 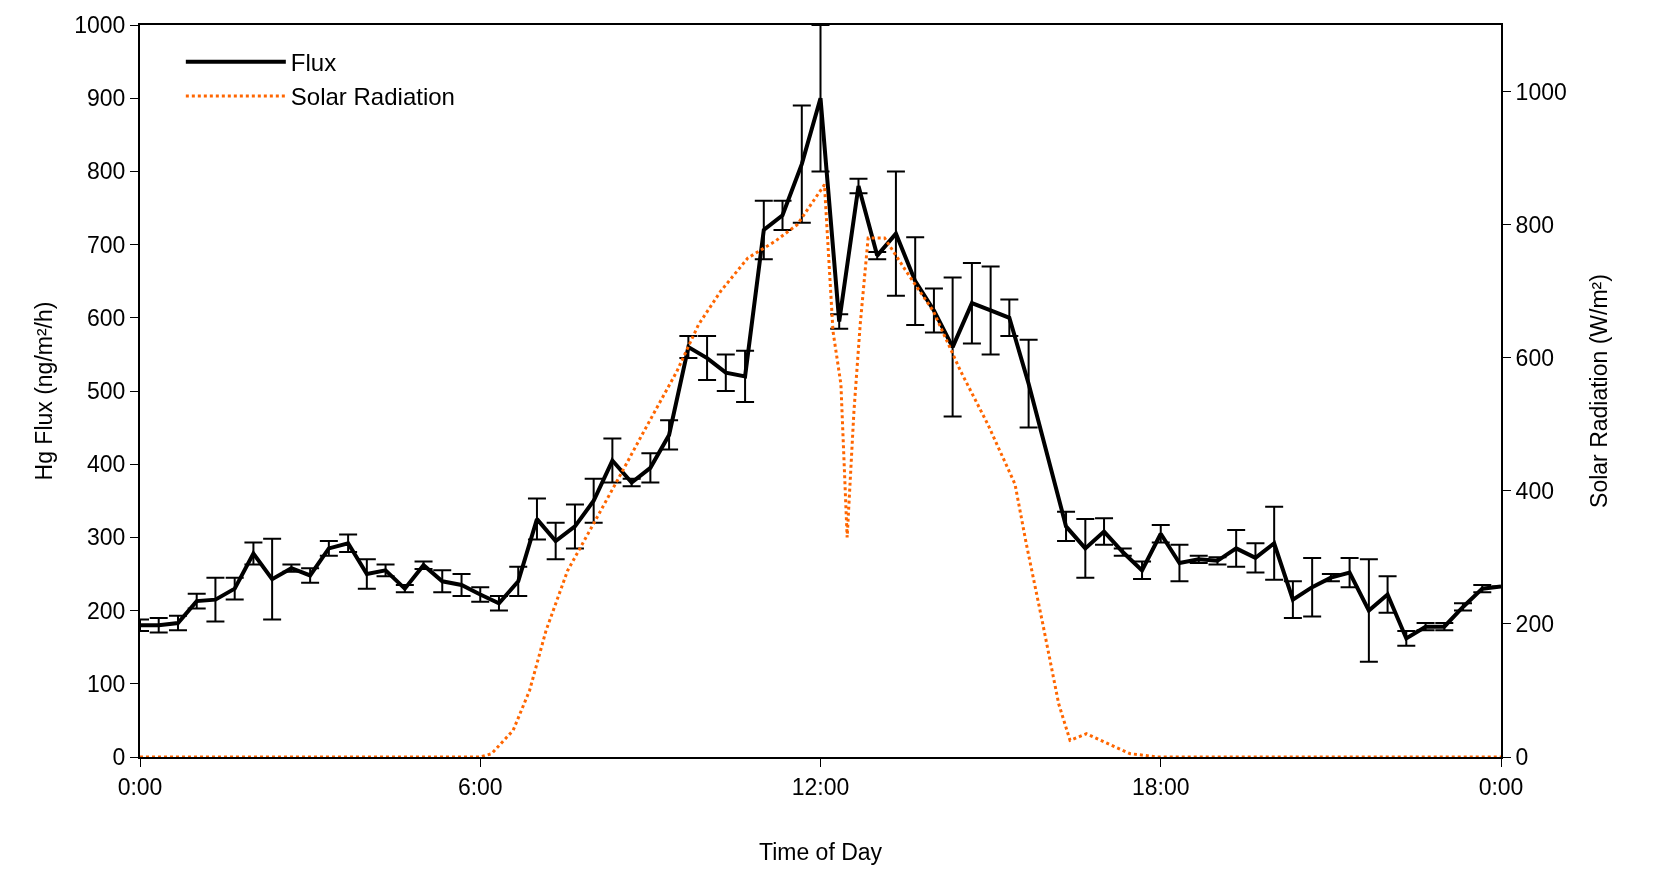 I want to click on legend-label: Solar Radiation, so click(x=372, y=97).